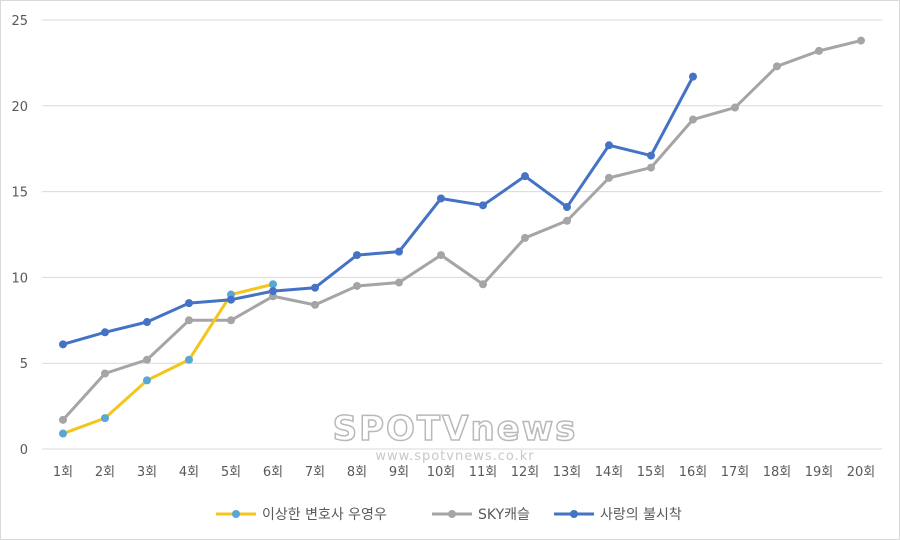  What do you see at coordinates (19, 193) in the screenshot?
I see `y-tick-label: 15` at bounding box center [19, 193].